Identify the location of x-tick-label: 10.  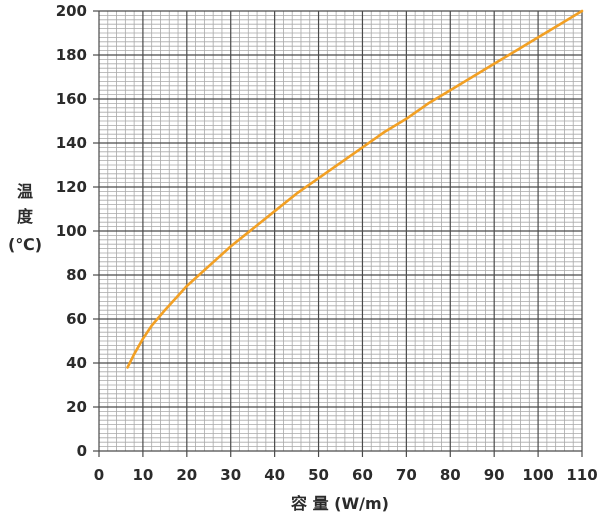
(142, 475).